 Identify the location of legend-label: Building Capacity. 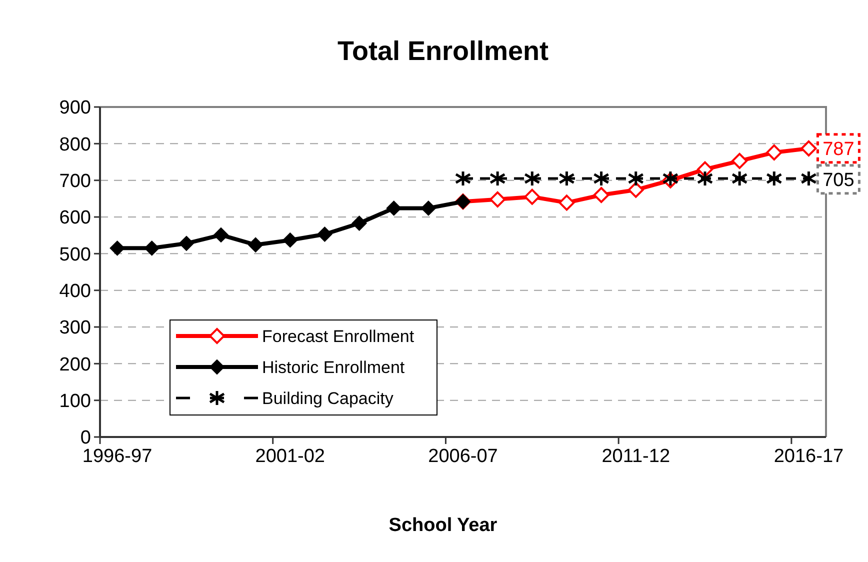
(328, 398).